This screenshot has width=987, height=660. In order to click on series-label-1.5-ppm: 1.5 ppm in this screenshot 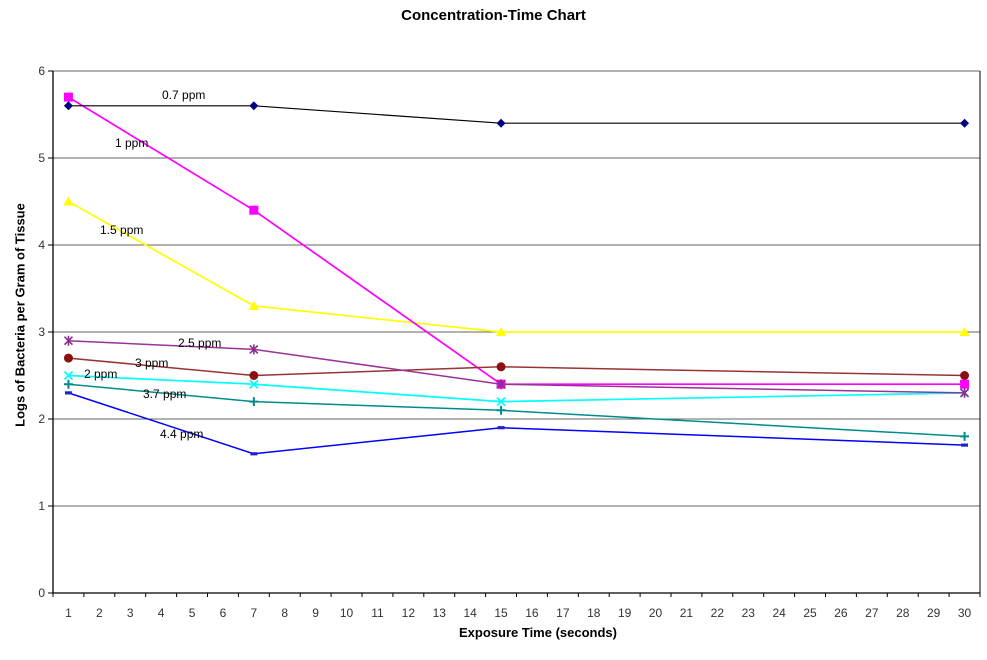, I will do `click(122, 230)`.